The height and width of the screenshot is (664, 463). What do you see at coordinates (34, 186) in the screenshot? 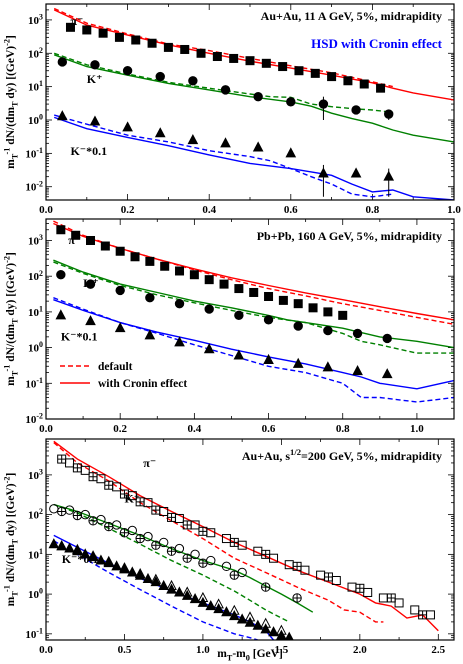
I see `y-tick-label: 10⁻²` at bounding box center [34, 186].